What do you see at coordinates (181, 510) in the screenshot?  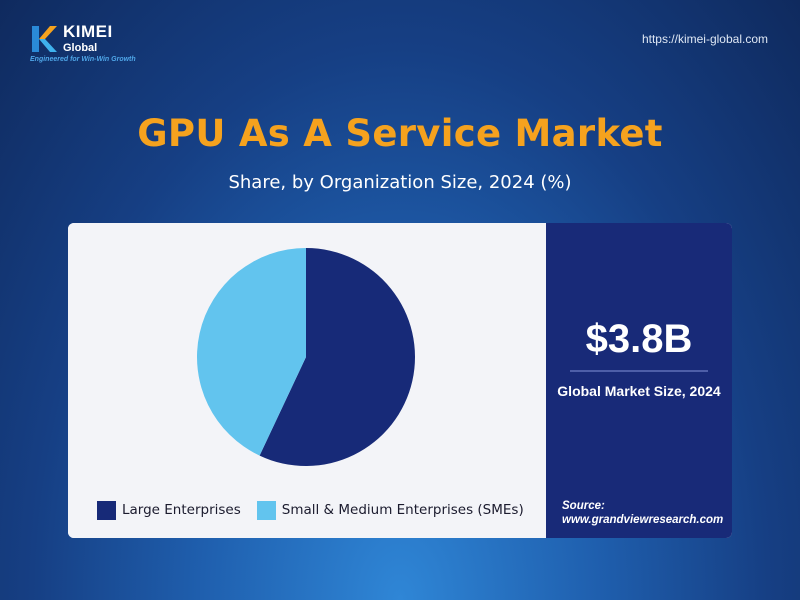 I see `legend-label-large: Large Enterprises` at bounding box center [181, 510].